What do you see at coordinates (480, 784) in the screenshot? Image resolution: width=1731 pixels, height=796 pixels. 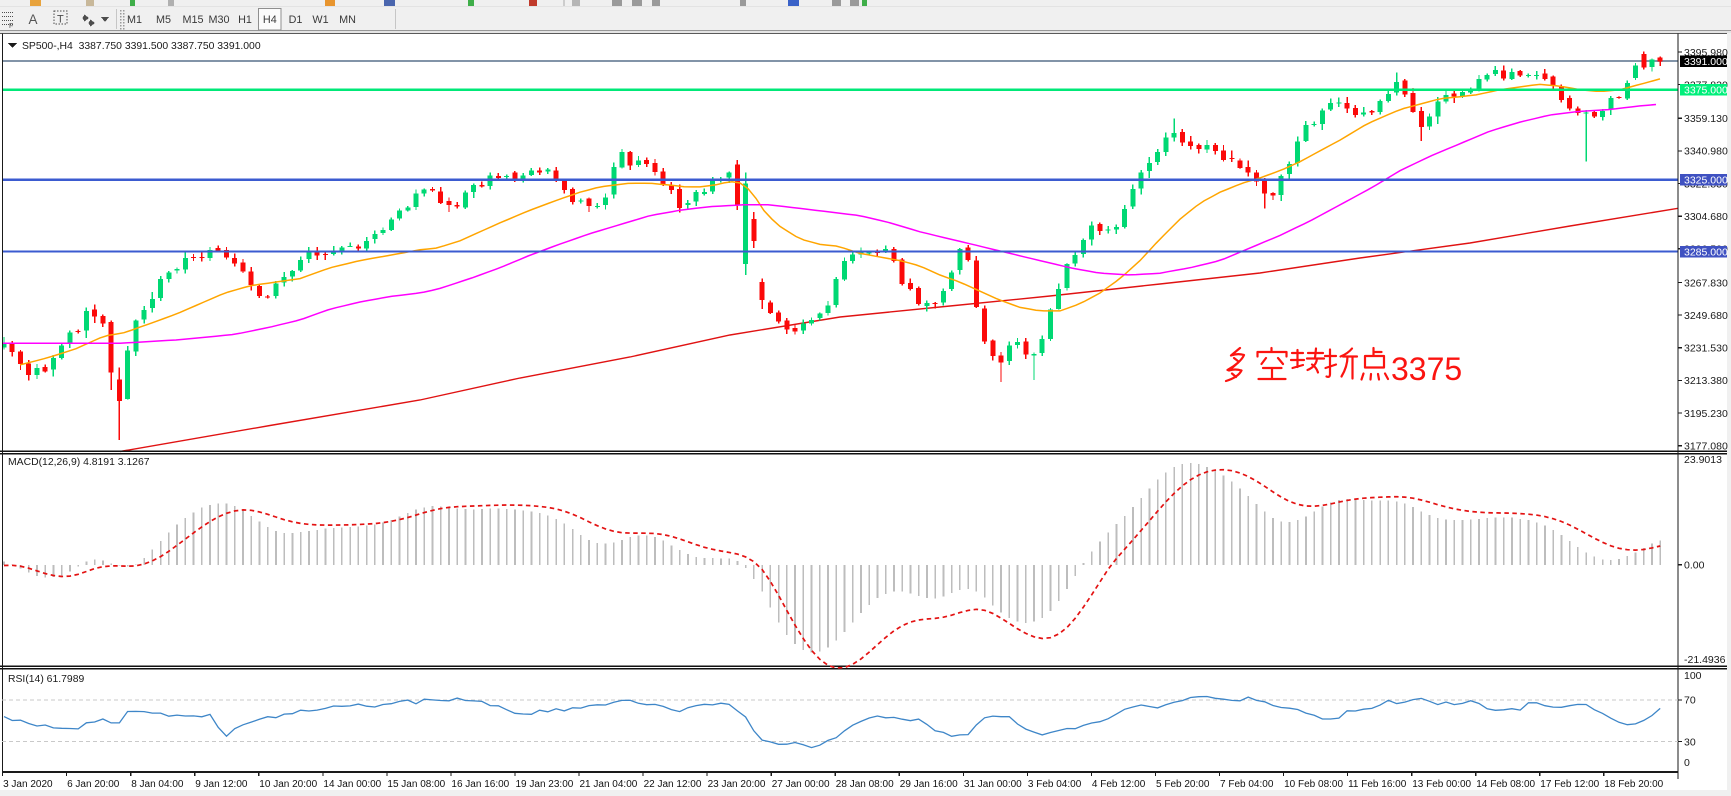 I see `svg-text: 16 Jan 16:00` at bounding box center [480, 784].